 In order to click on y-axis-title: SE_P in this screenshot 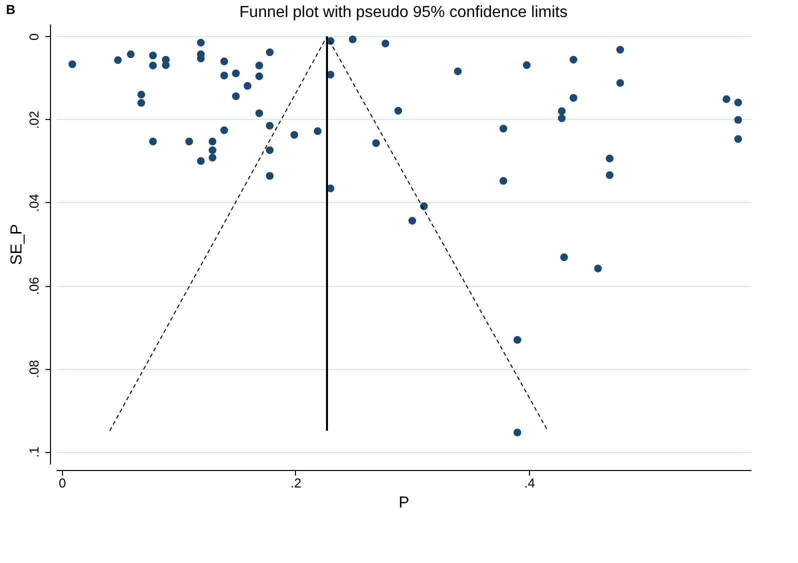, I will do `click(17, 244)`.